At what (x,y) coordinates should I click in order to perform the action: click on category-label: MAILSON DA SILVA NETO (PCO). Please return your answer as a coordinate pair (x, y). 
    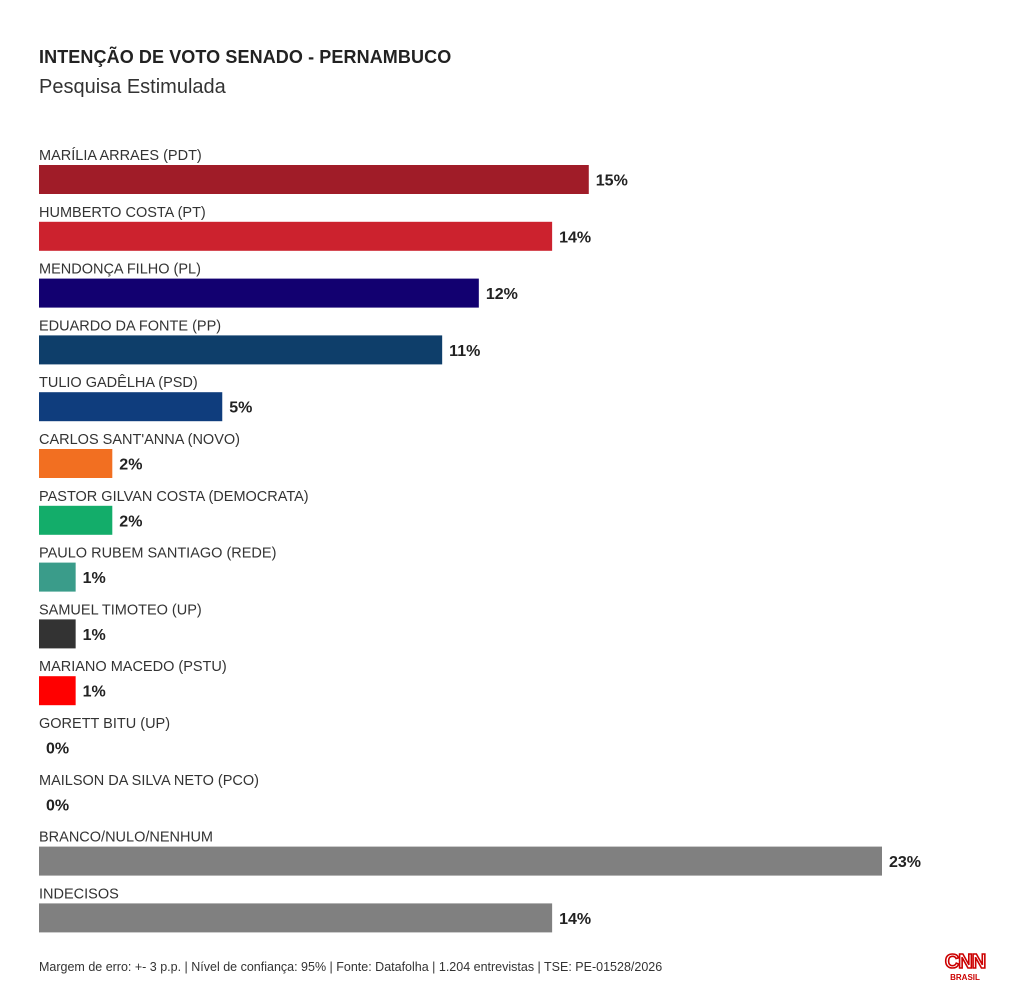
    Looking at the image, I should click on (149, 781).